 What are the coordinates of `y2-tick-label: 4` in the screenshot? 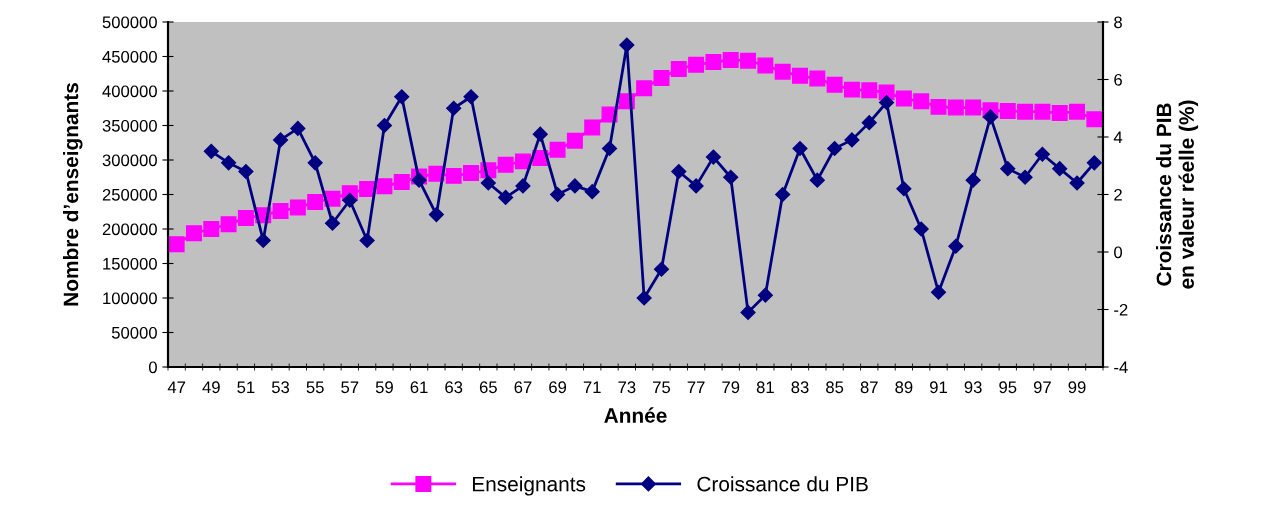 It's located at (1118, 137).